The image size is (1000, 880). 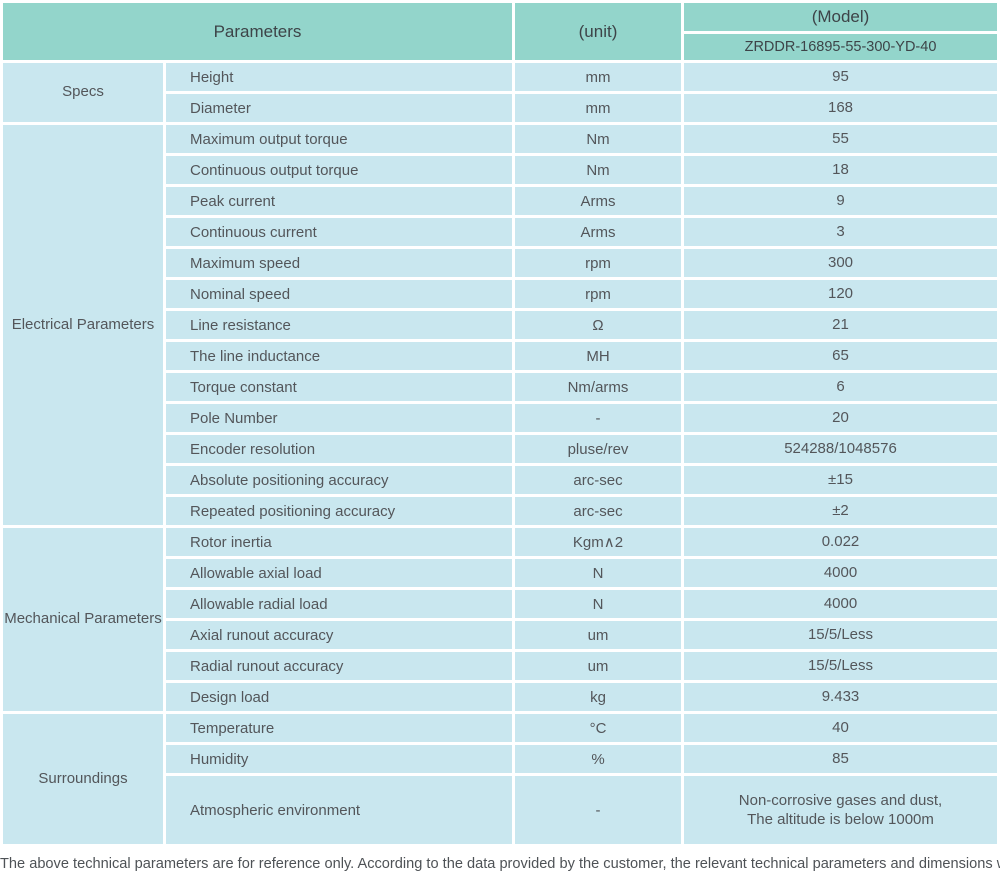 I want to click on param-value-cell: 95, so click(x=840, y=77).